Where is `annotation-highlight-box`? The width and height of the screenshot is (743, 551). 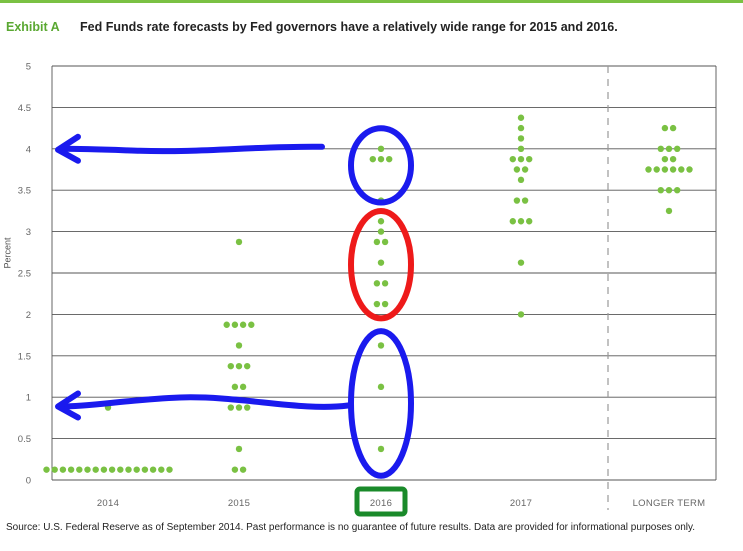
annotation-highlight-box is located at coordinates (381, 501).